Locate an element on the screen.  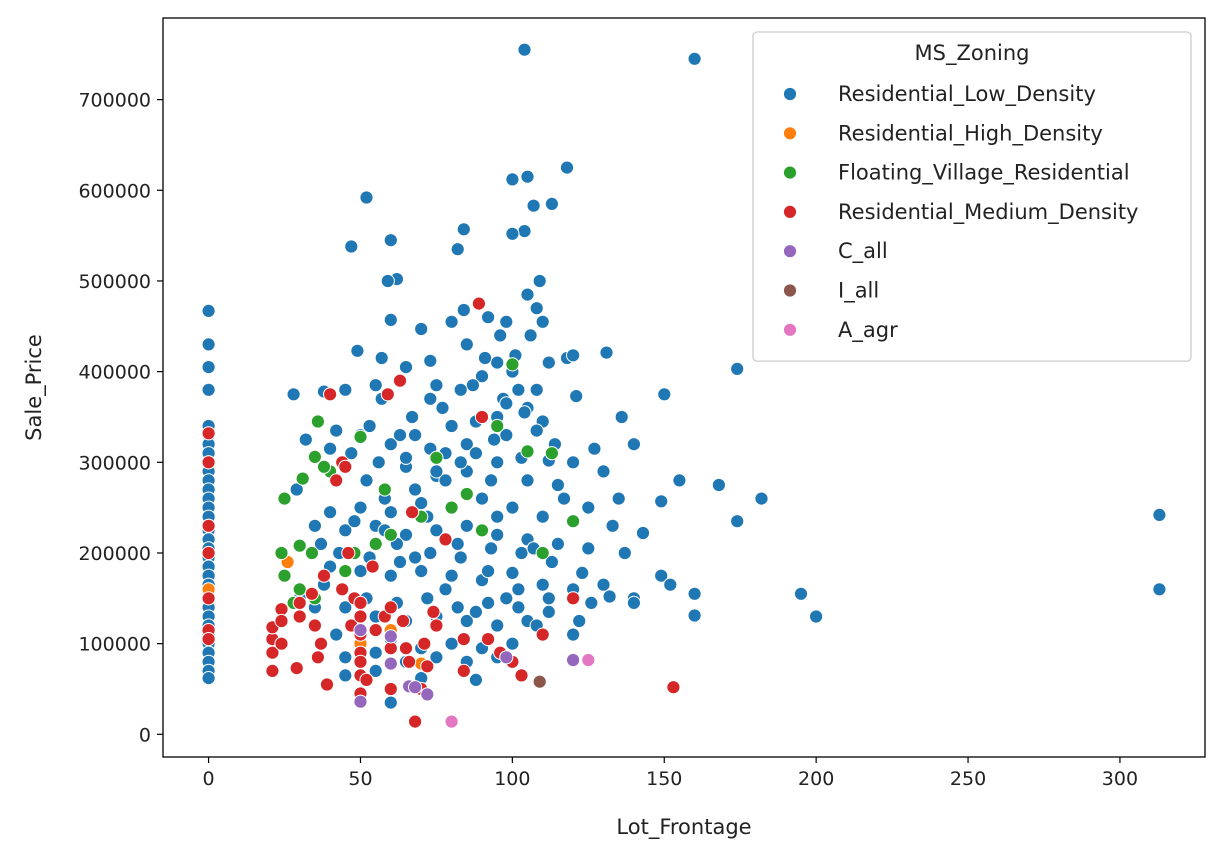
legend-label: Floating_Village_Residential is located at coordinates (984, 173).